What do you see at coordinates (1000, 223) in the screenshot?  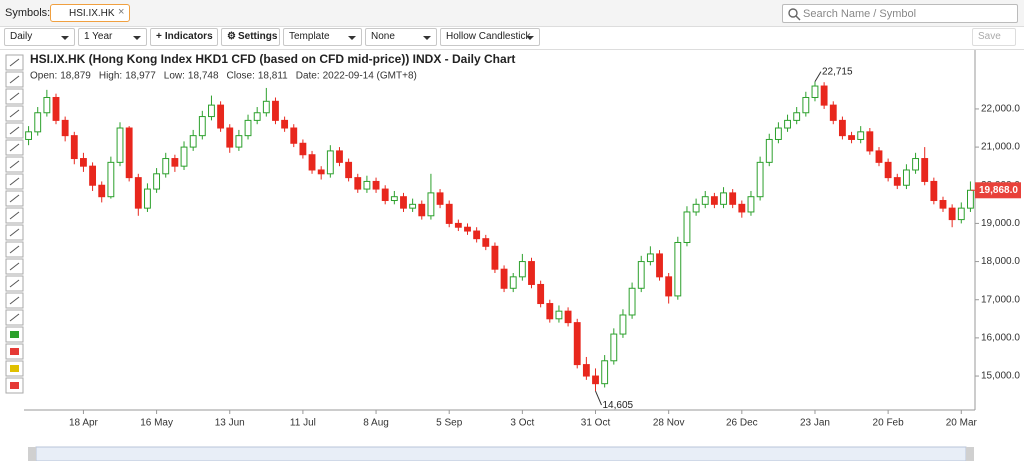 I see `y-tick-label: 19,000.0` at bounding box center [1000, 223].